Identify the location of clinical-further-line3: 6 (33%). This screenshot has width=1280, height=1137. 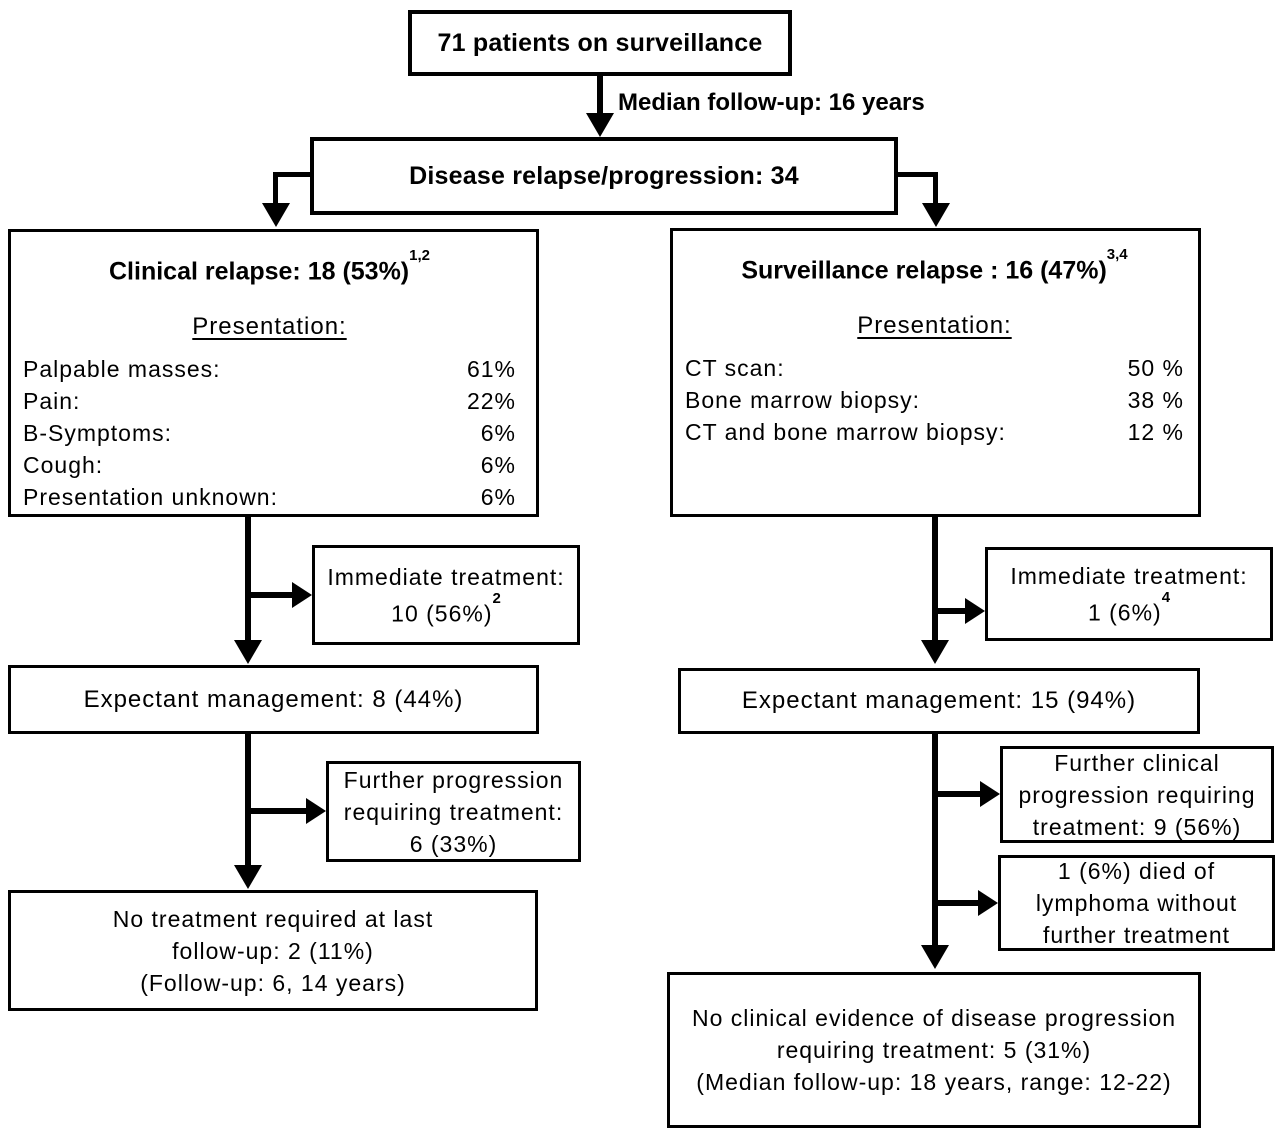
(453, 843).